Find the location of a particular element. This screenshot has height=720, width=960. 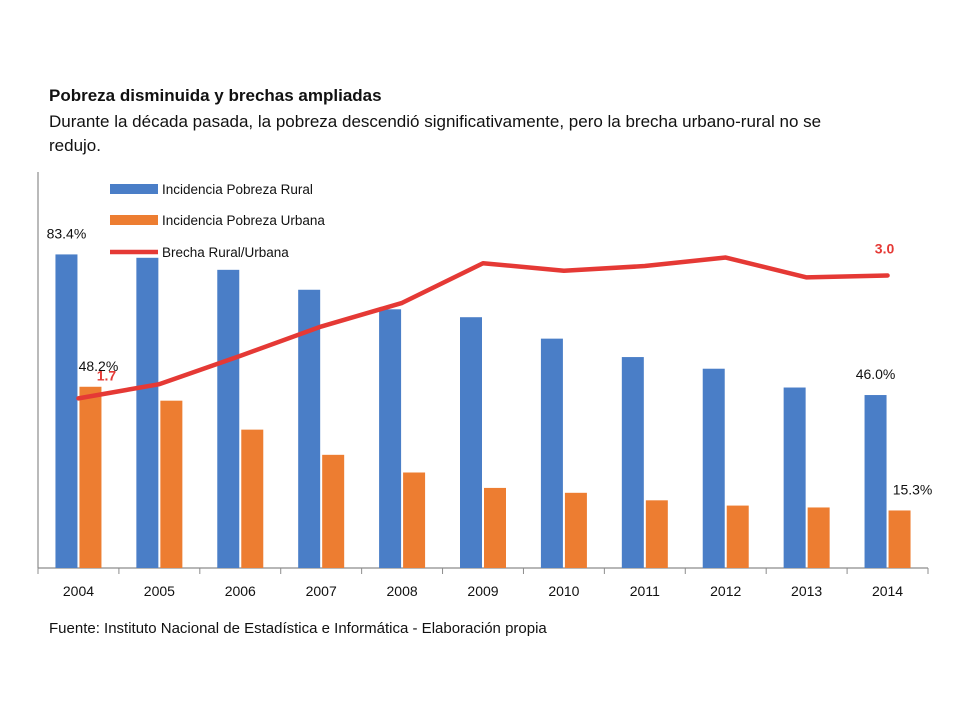

legend-label: Incidencia Pobreza Rural is located at coordinates (237, 189).